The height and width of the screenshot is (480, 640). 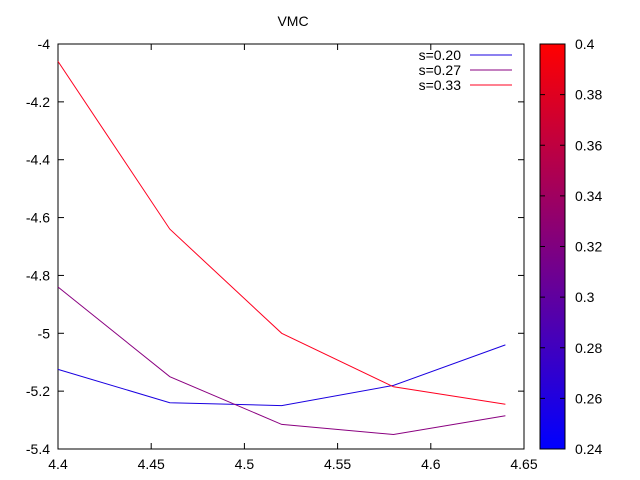 What do you see at coordinates (38, 160) in the screenshot?
I see `y-tick-label: -4.4` at bounding box center [38, 160].